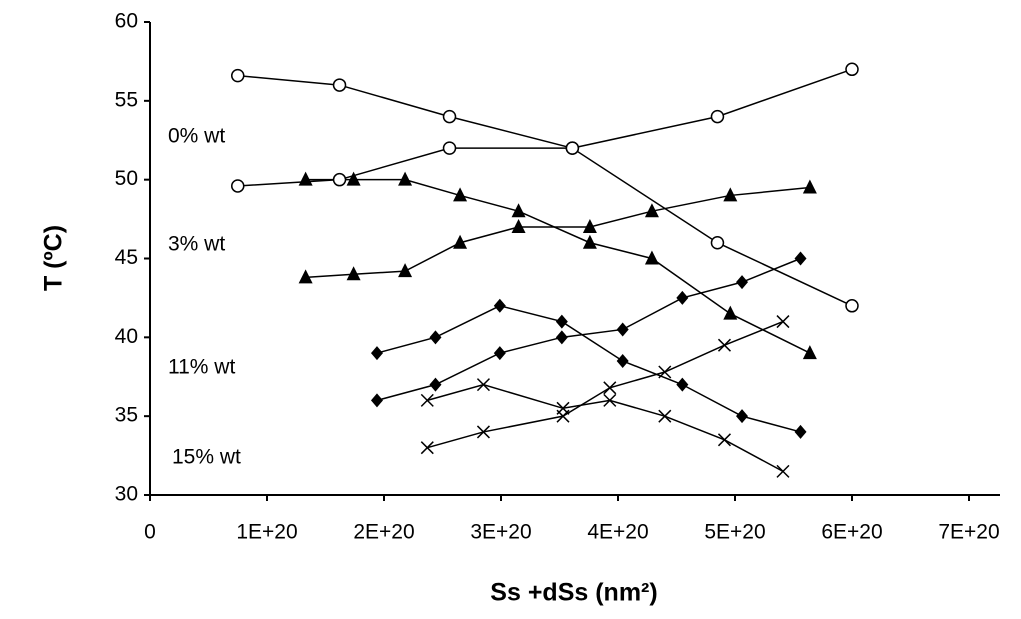 This screenshot has width=1021, height=619. Describe the element at coordinates (201, 367) in the screenshot. I see `annotation: 11% wt` at that location.